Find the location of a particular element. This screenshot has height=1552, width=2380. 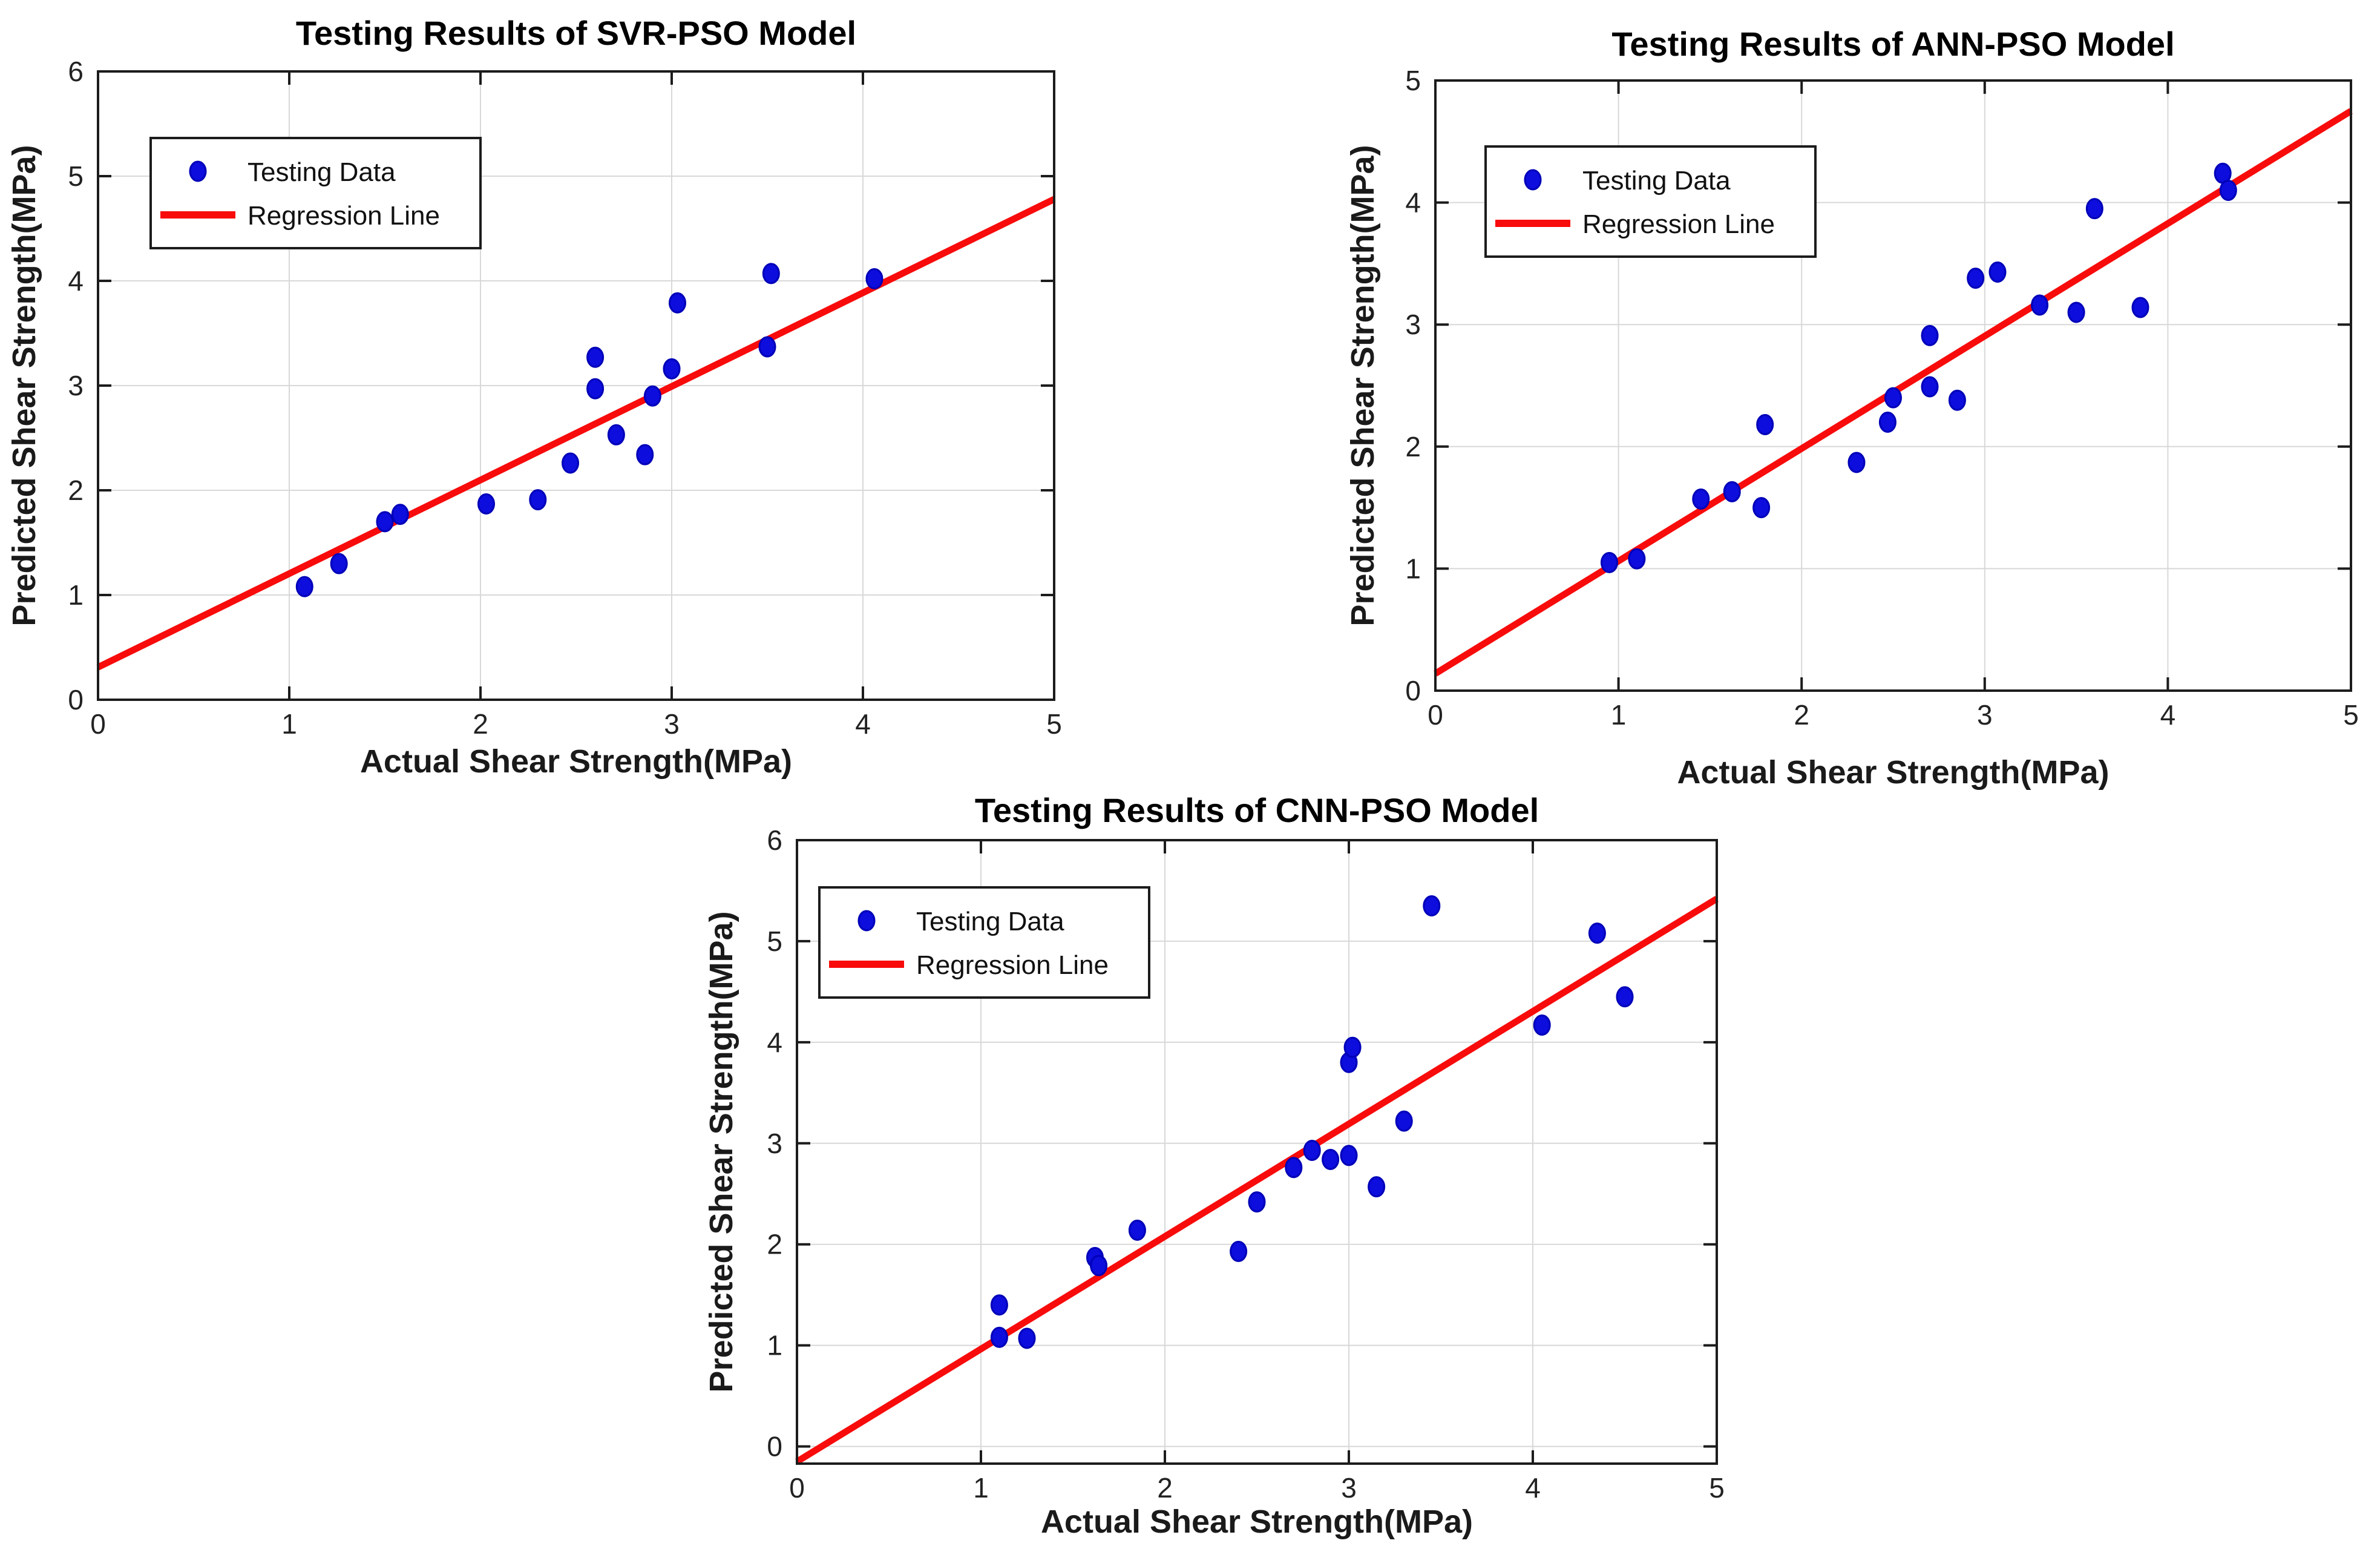

x-axis-label-cnn-pso: Actual Shear Strength(MPa) is located at coordinates (1257, 1522).